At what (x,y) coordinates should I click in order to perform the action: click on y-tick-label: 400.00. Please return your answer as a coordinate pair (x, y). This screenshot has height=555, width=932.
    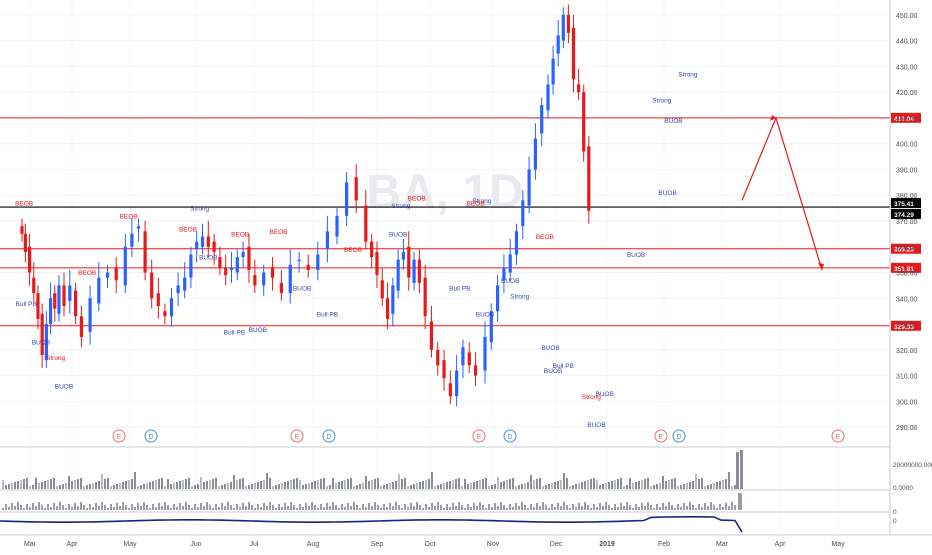
    Looking at the image, I should click on (907, 145).